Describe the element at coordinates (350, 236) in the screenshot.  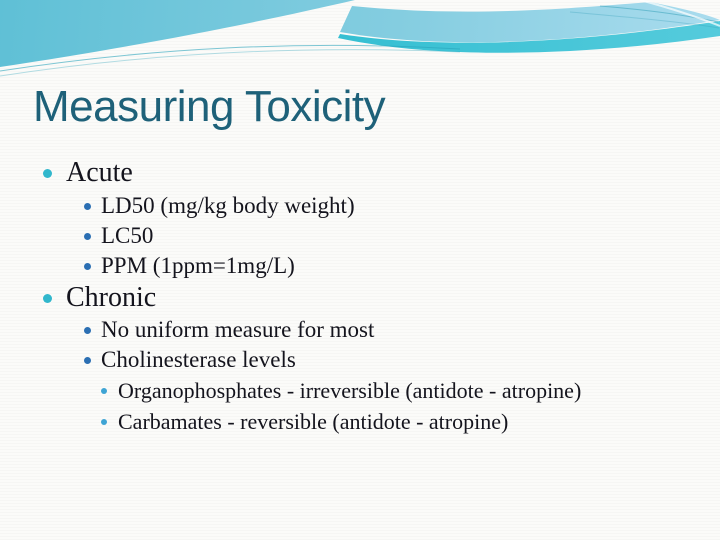
I see `bullet-item-lc50: LC50` at that location.